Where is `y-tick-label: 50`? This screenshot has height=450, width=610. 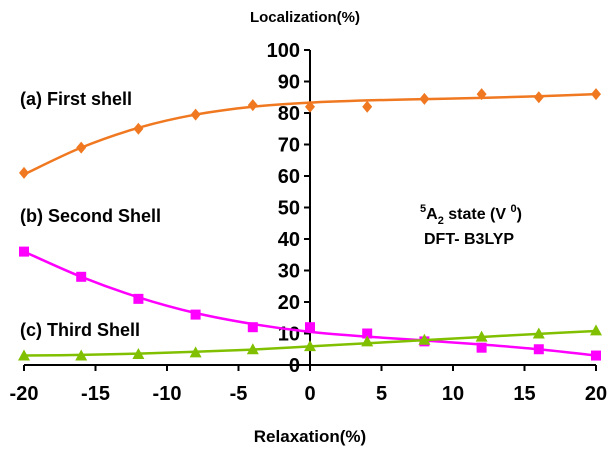 y-tick-label: 50 is located at coordinates (289, 209).